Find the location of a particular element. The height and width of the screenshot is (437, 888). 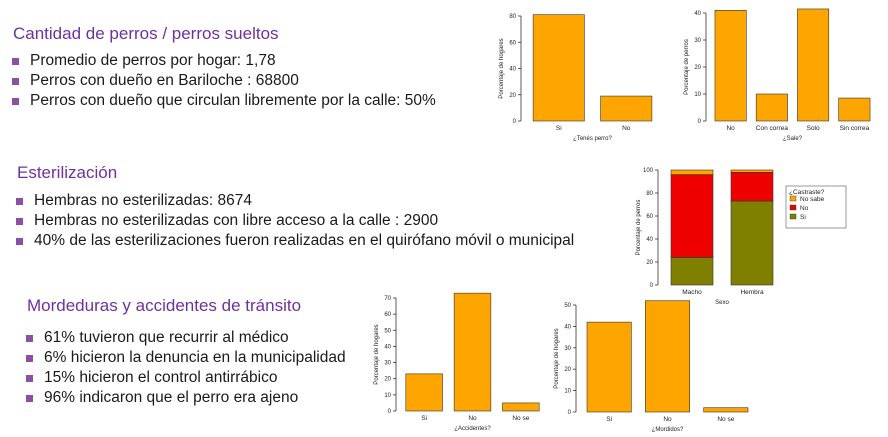

bullet-item: Promedio de perros por hogar: 1,78 is located at coordinates (223, 61).